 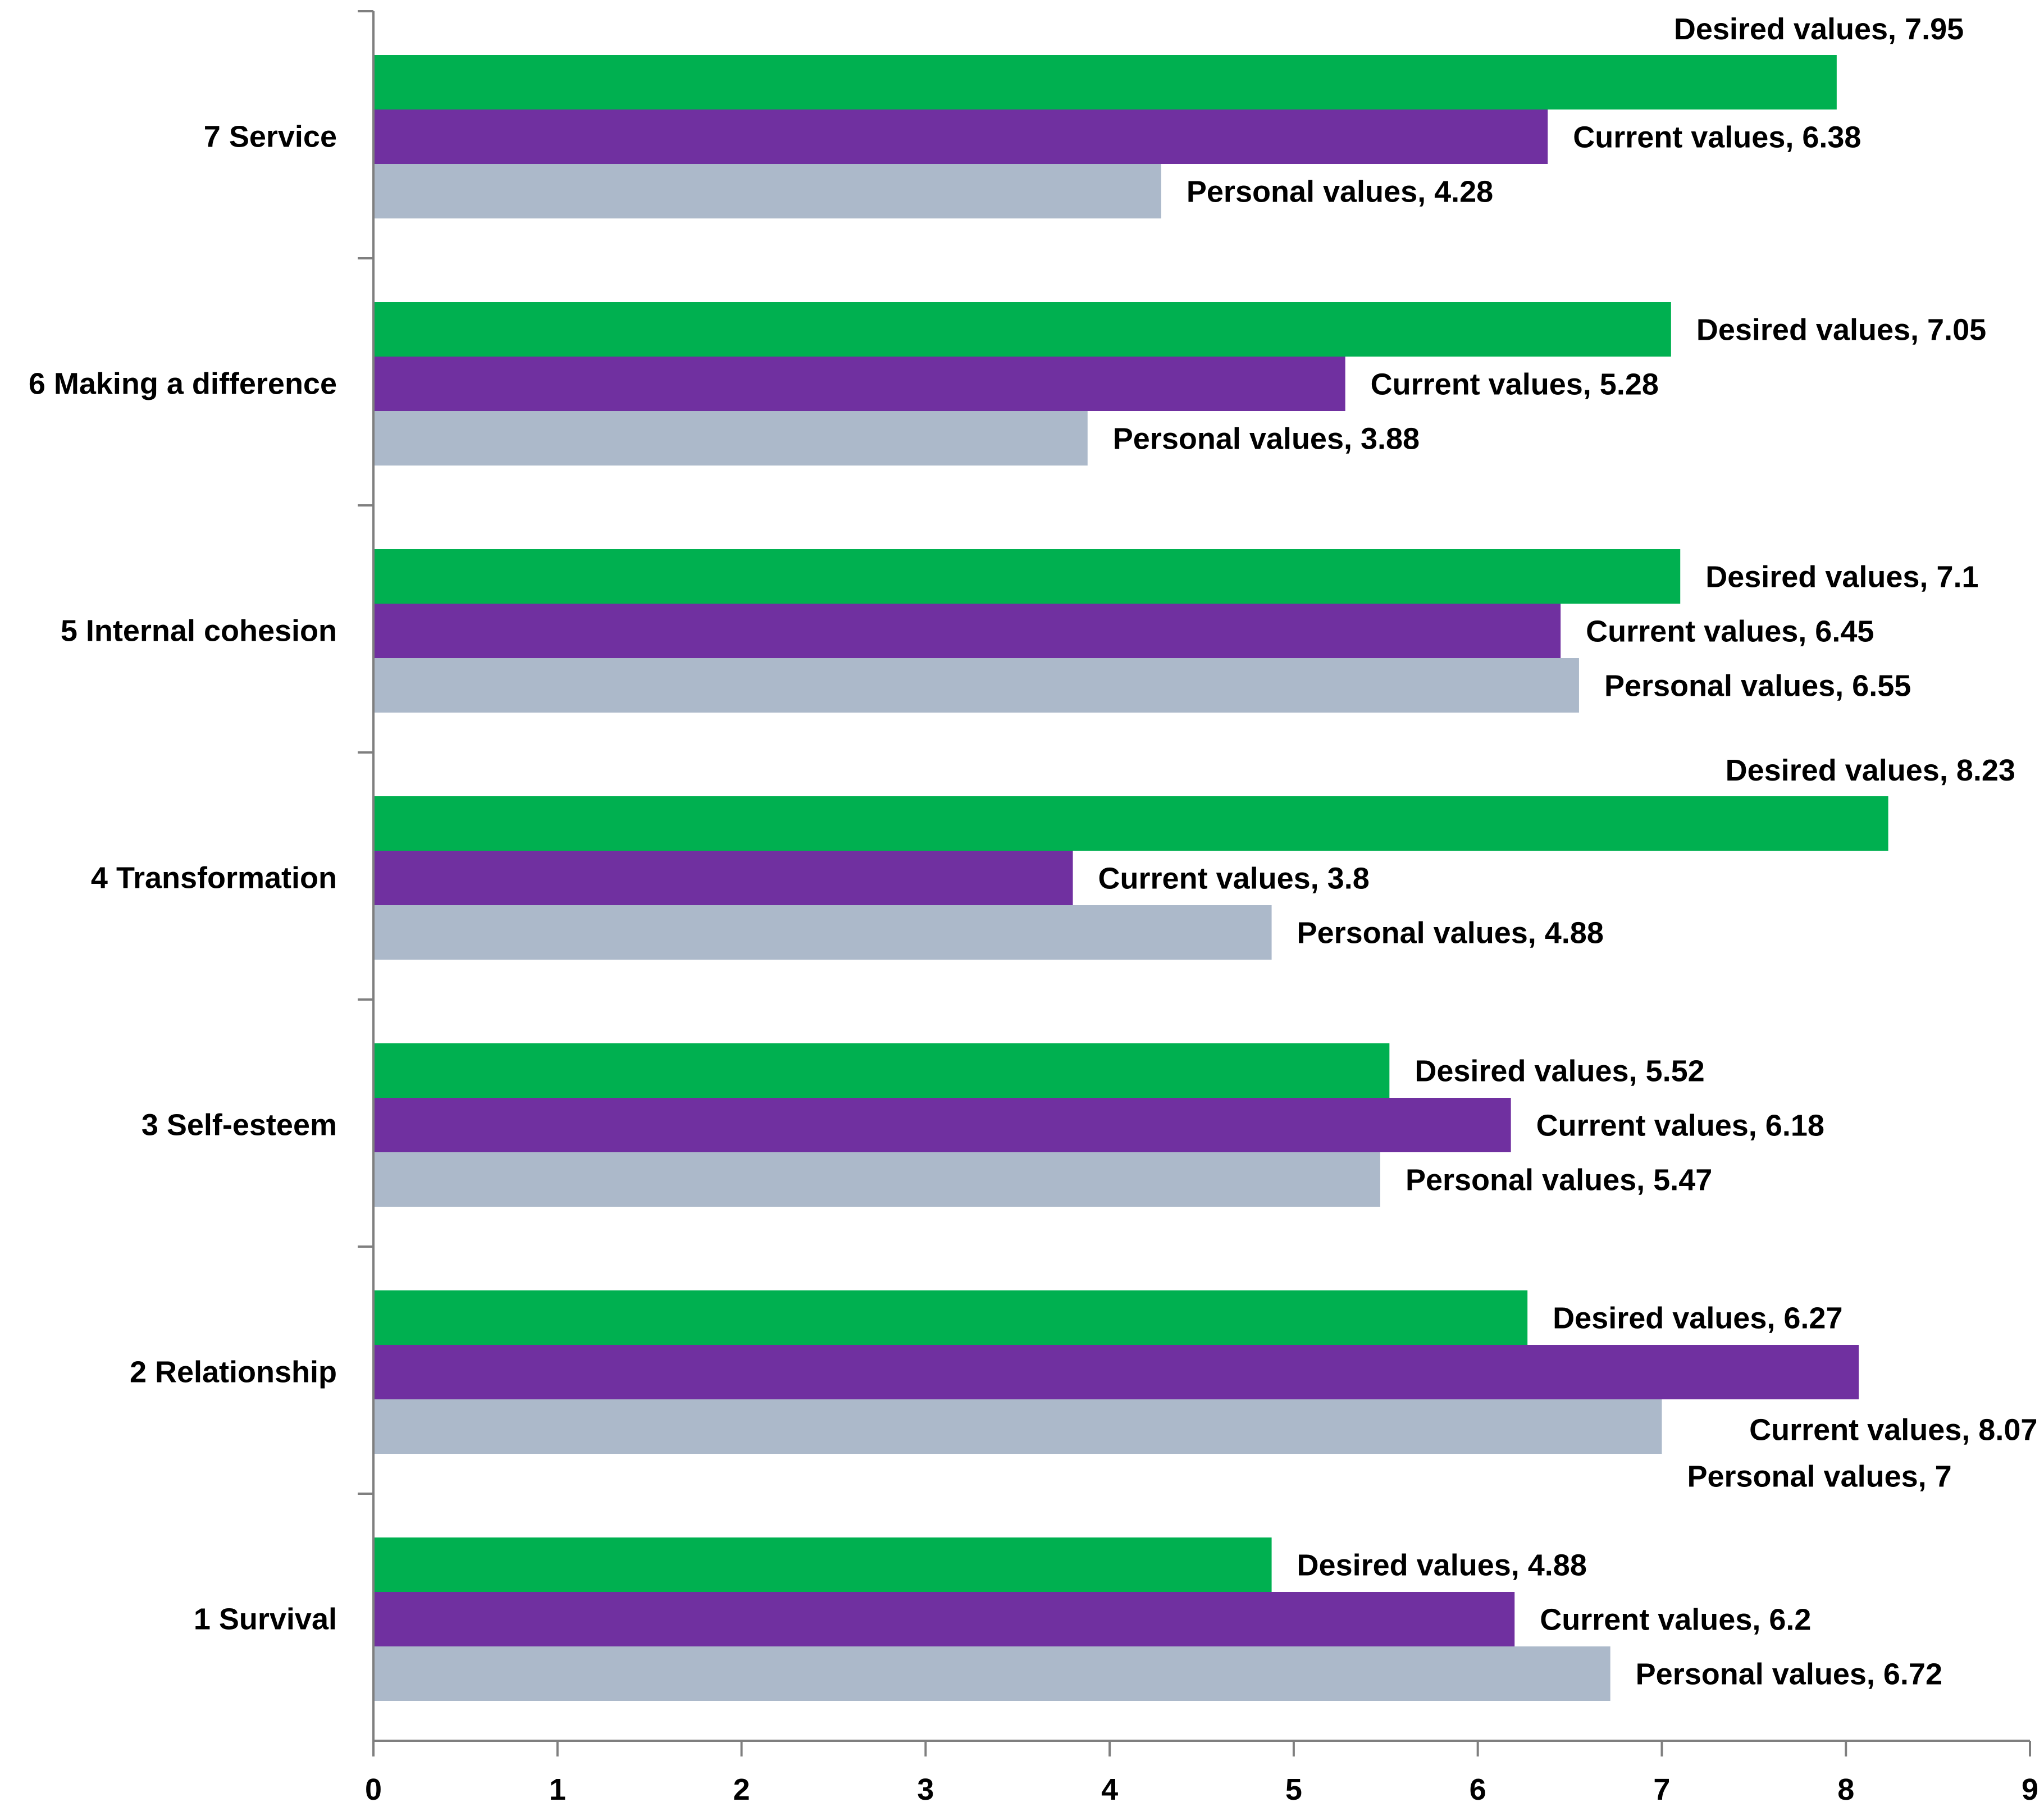 I want to click on category-label: 3 Self-esteem, so click(x=239, y=1125).